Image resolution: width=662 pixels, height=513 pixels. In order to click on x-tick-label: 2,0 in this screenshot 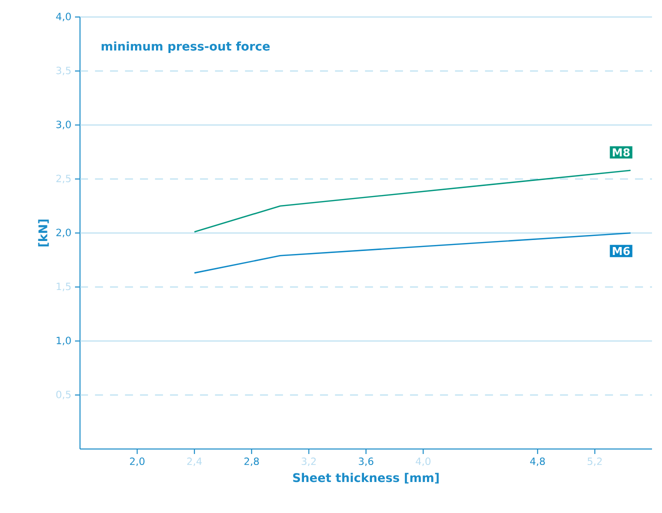, I will do `click(137, 461)`.